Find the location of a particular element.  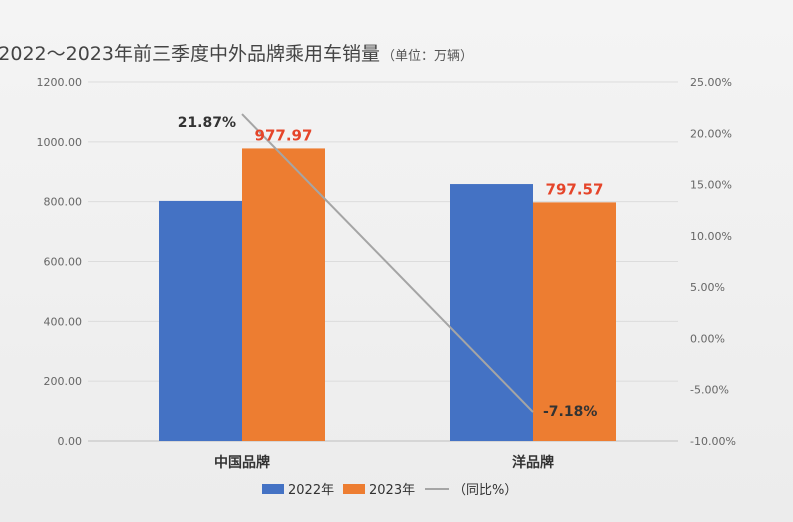

legend: 2022年 2023年 （同比%） is located at coordinates (389, 490).